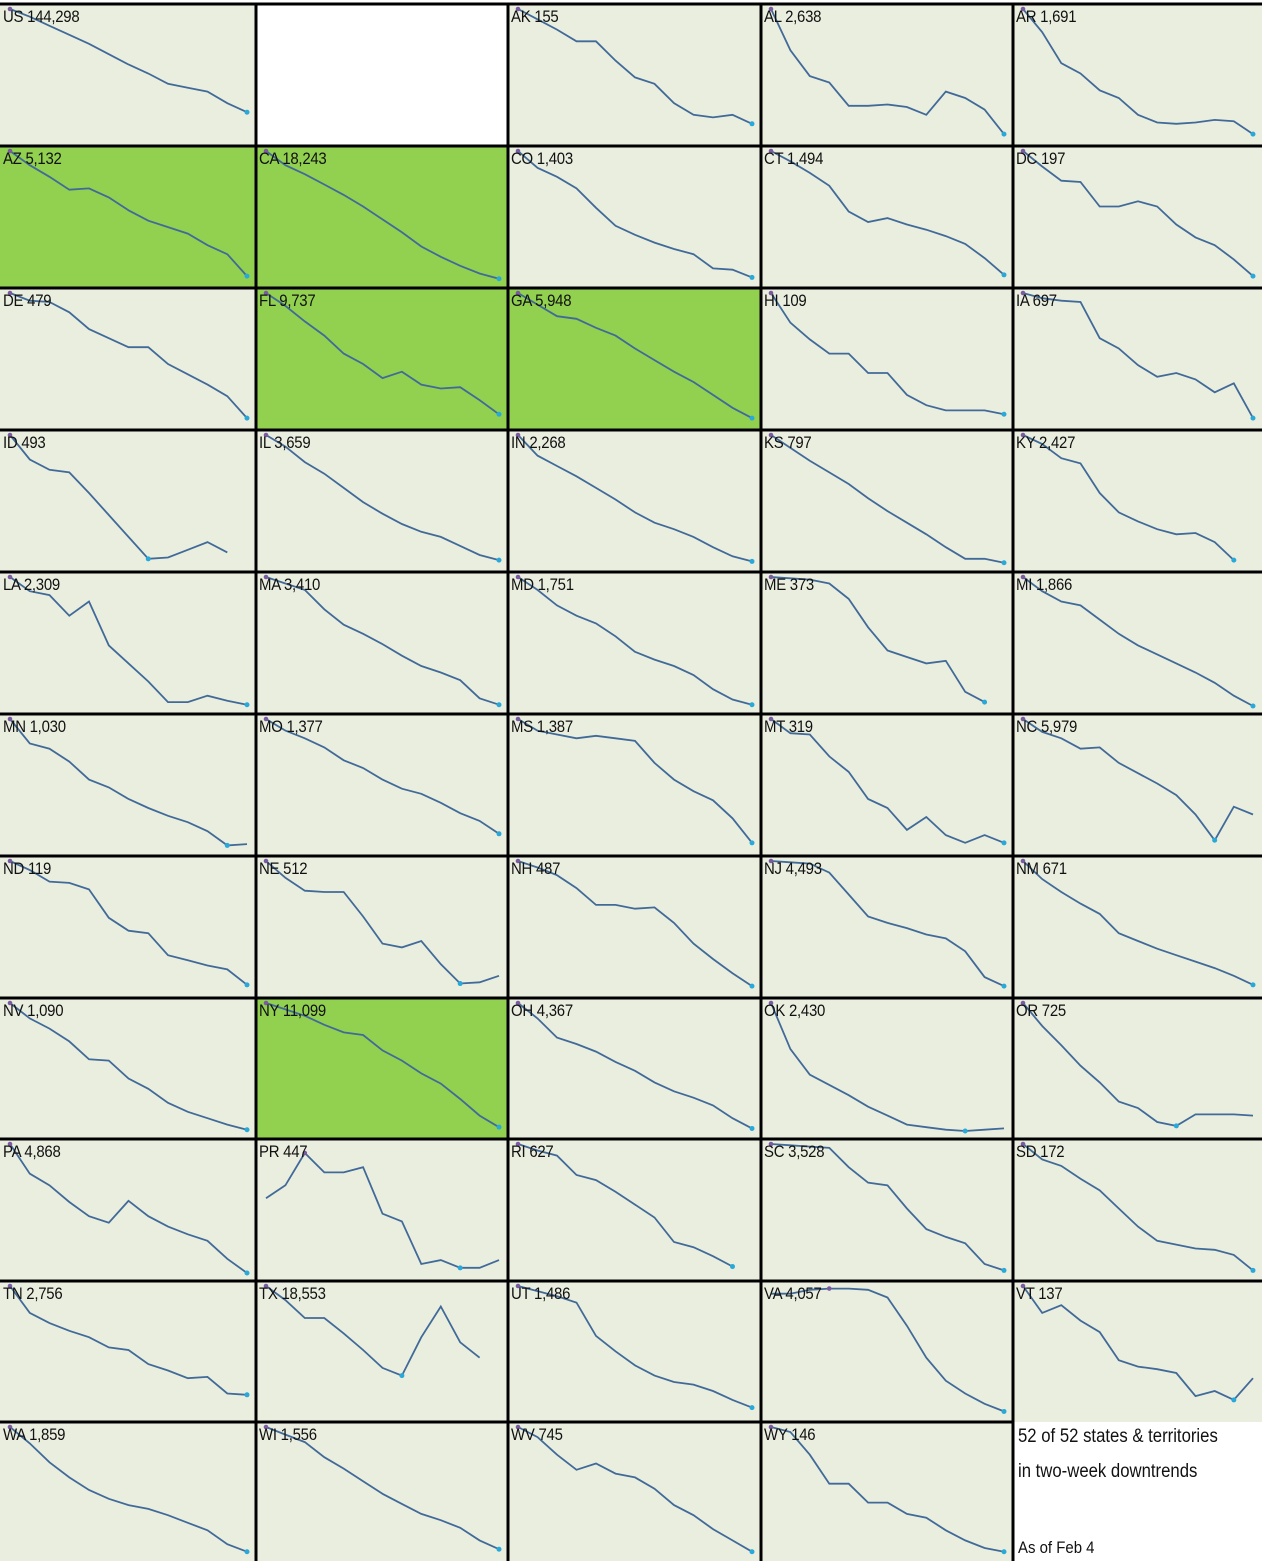 The height and width of the screenshot is (1561, 1262). What do you see at coordinates (1138, 71) in the screenshot?
I see `sparkline-ar` at bounding box center [1138, 71].